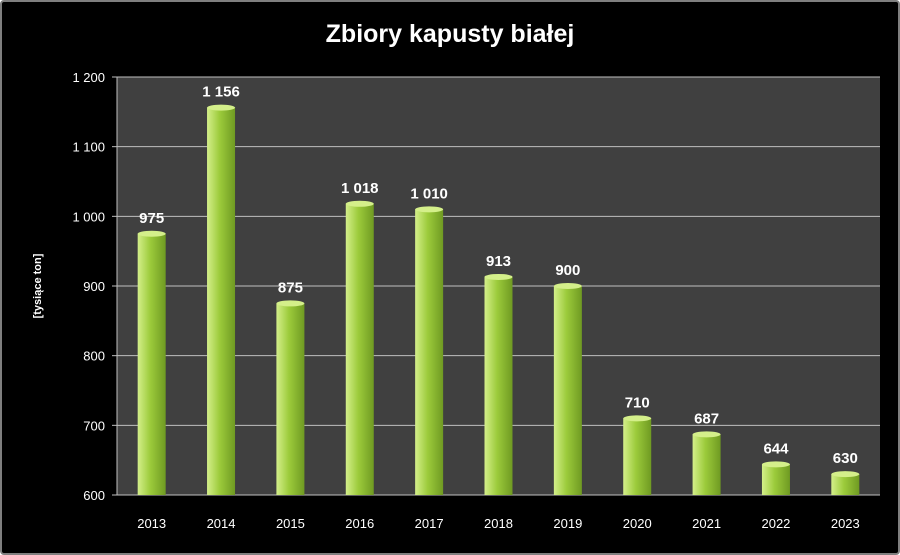 The height and width of the screenshot is (555, 900). Describe the element at coordinates (498, 385) in the screenshot. I see `bar-2018` at that location.